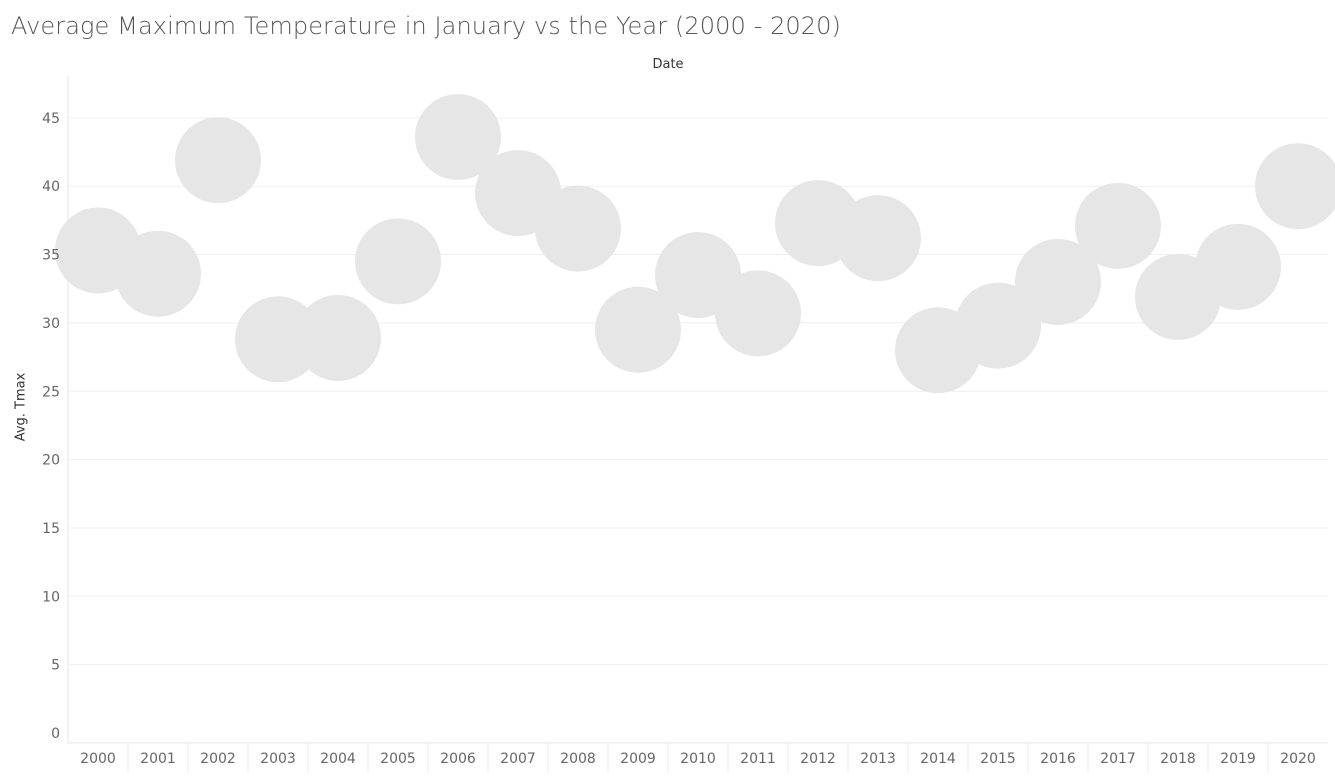 Image resolution: width=1335 pixels, height=777 pixels. I want to click on y-tick-labels: 0 5 10 15 20 25 30 35 40 45, so click(51, 426).